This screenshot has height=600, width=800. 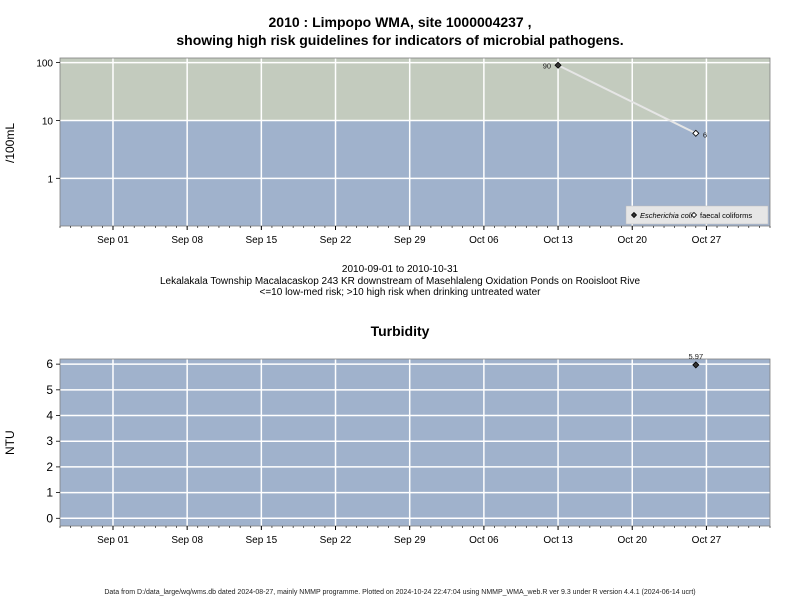 What do you see at coordinates (44, 64) in the screenshot?
I see `y-tick-label: 100` at bounding box center [44, 64].